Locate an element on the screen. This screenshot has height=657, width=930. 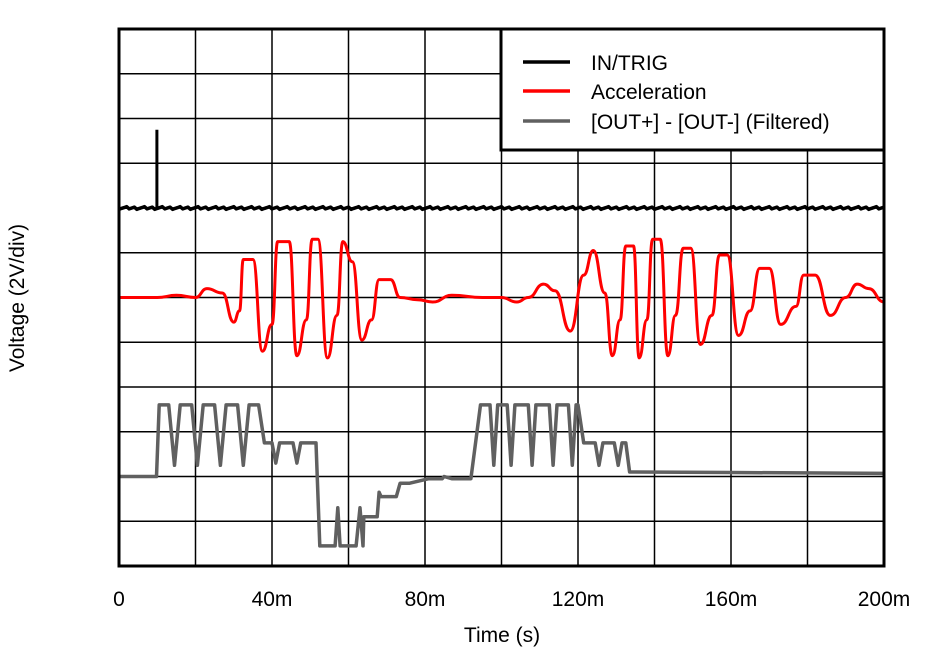
legend-label-acceleration: Acceleration is located at coordinates (649, 92).